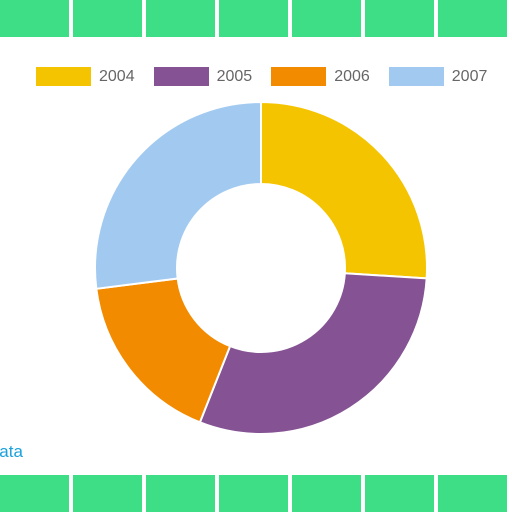 This screenshot has height=512, width=512. What do you see at coordinates (469, 76) in the screenshot?
I see `legend-label: 2007` at bounding box center [469, 76].